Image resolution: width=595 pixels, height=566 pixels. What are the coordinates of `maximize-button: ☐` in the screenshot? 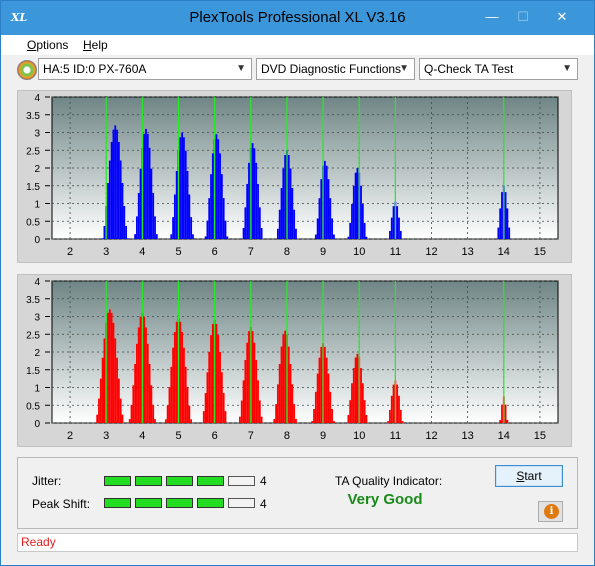 It's located at (523, 16).